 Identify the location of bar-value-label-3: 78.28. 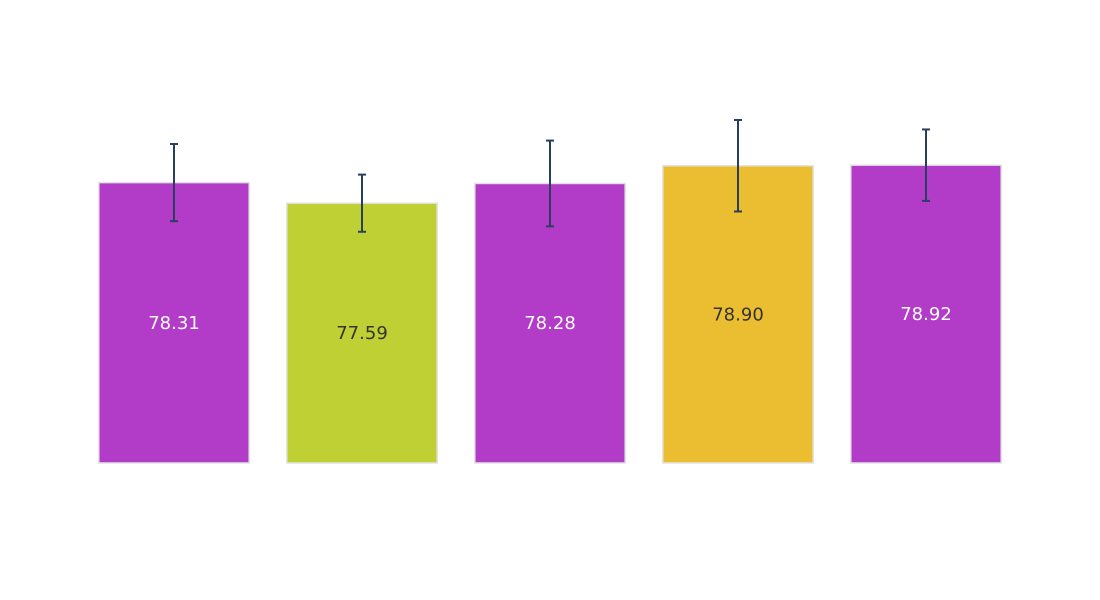
(550, 323).